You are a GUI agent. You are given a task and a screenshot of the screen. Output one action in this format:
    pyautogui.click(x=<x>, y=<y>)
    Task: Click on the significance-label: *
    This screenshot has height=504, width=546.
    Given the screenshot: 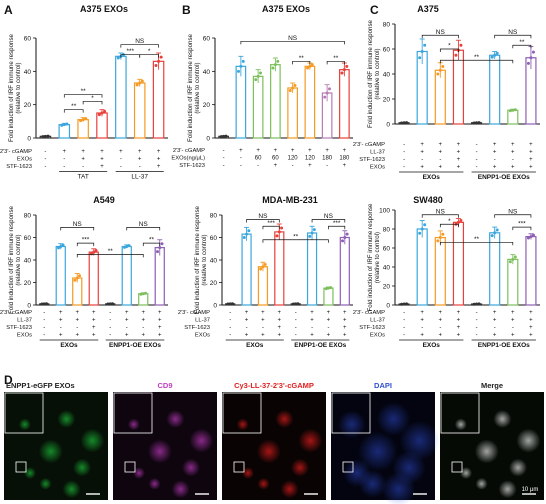 What is the action you would take?
    pyautogui.click(x=149, y=51)
    